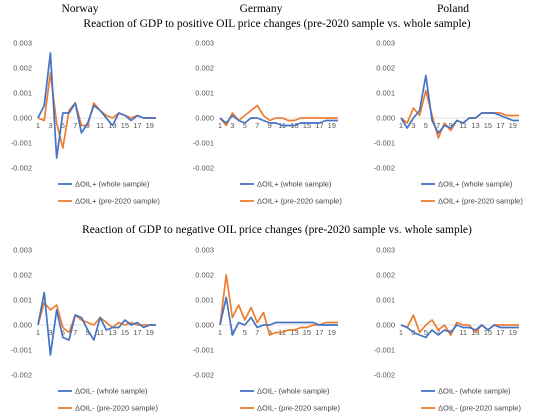  I want to click on x-tick-label-poland-pos-0: 1, so click(401, 125).